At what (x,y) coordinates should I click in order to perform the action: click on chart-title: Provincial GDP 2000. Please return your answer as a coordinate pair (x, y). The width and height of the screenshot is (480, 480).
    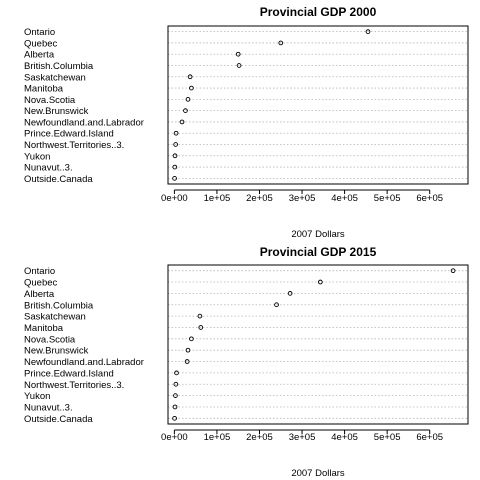
    Looking at the image, I should click on (318, 12).